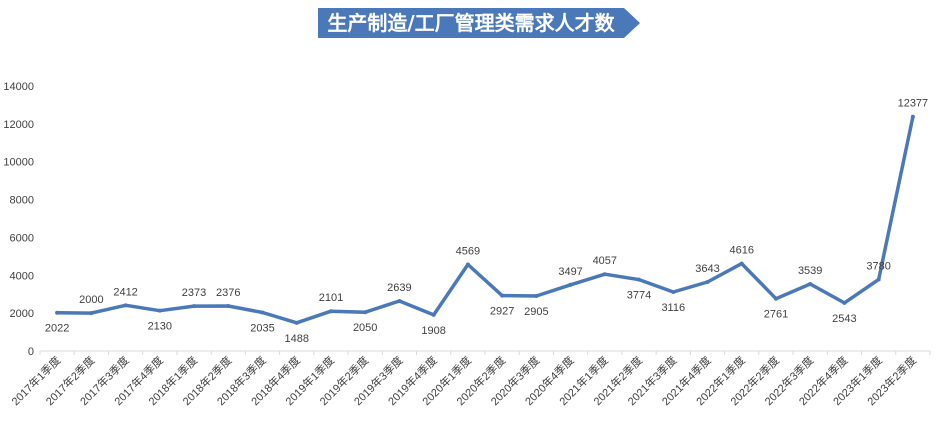 Image resolution: width=947 pixels, height=432 pixels. Describe the element at coordinates (913, 104) in the screenshot. I see `data-label: 12377` at that location.